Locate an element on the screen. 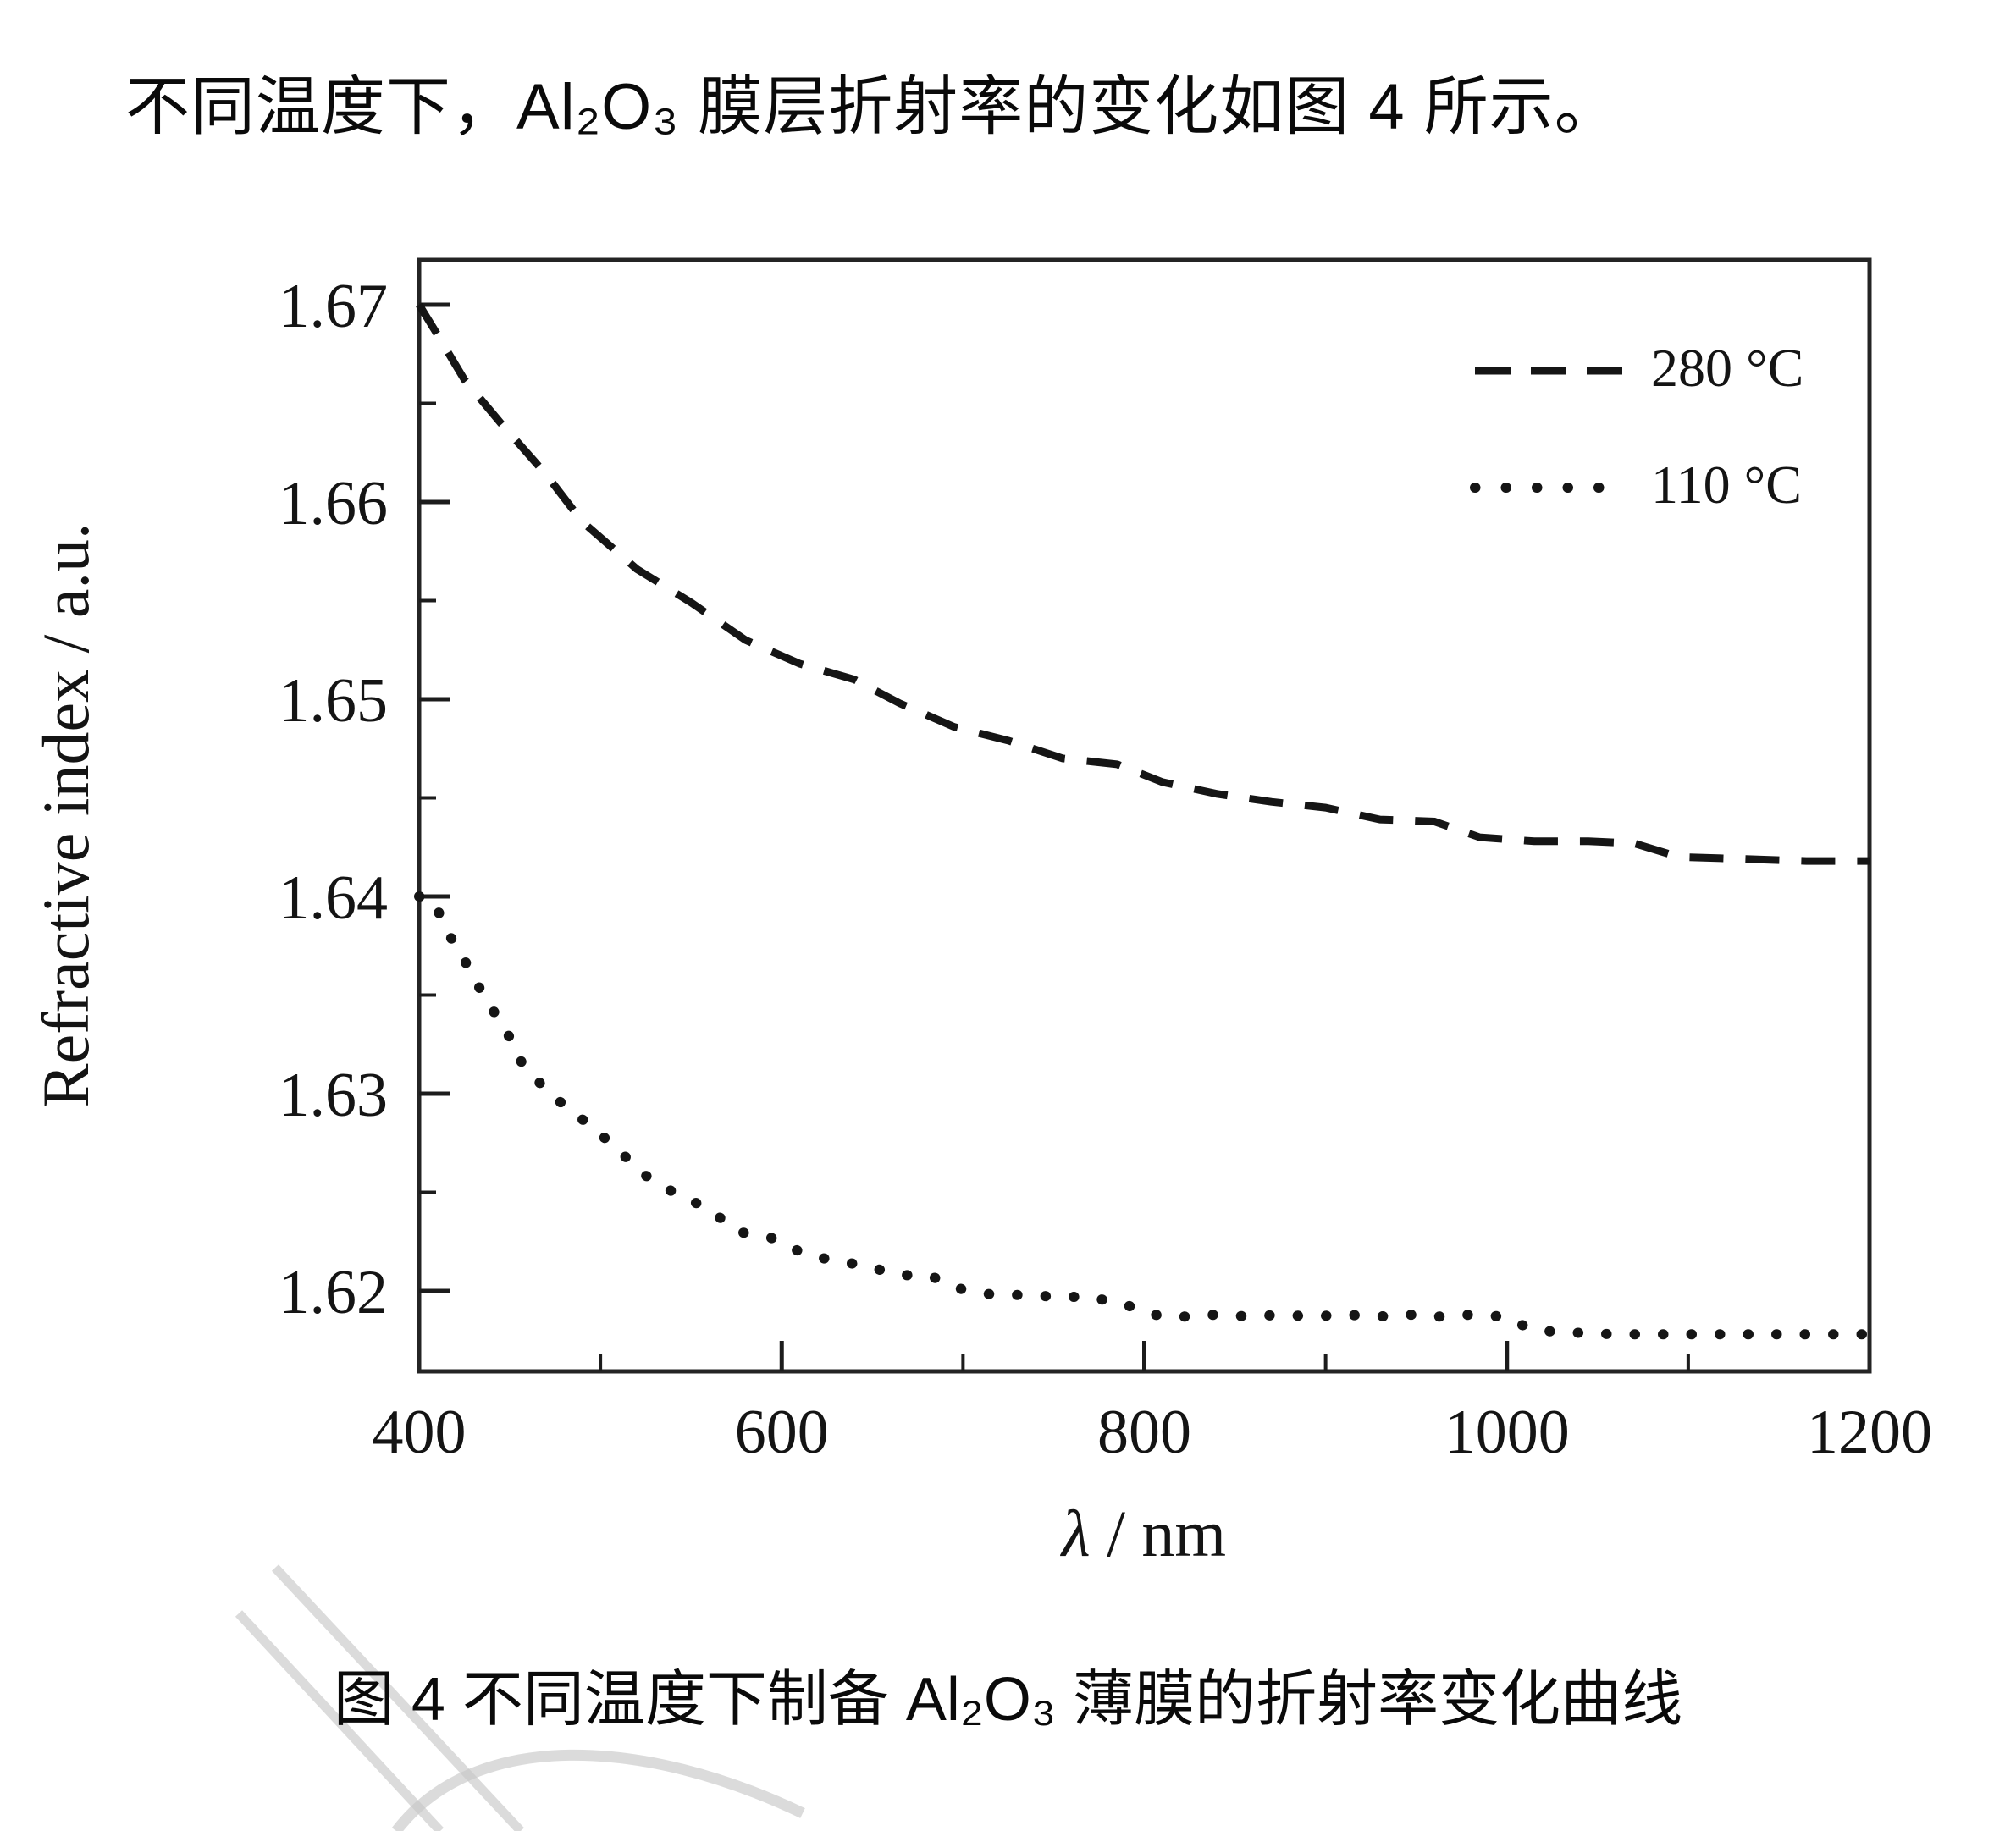 The width and height of the screenshot is (2016, 1831). y-tick-label: 1.64 is located at coordinates (334, 898).